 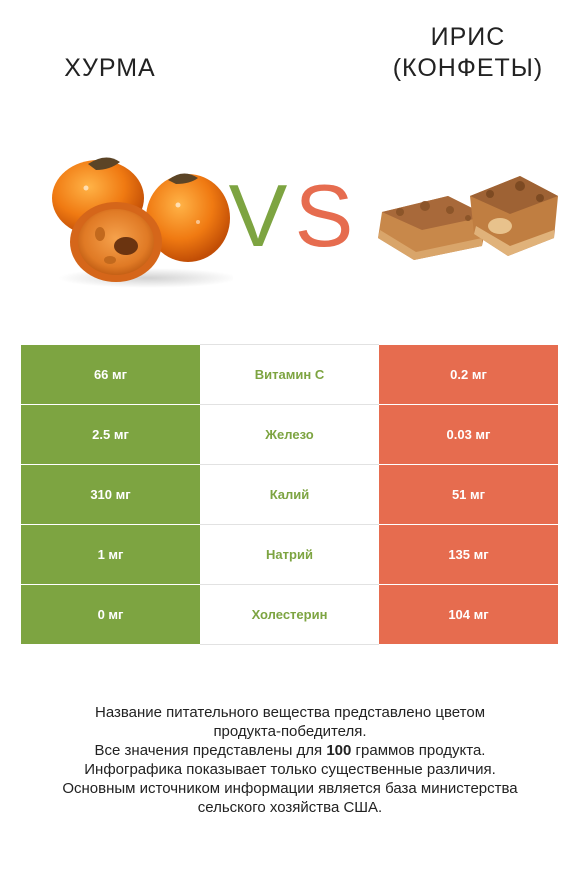 I want to click on nutrient-name-cell: Витамин C, so click(x=289, y=374).